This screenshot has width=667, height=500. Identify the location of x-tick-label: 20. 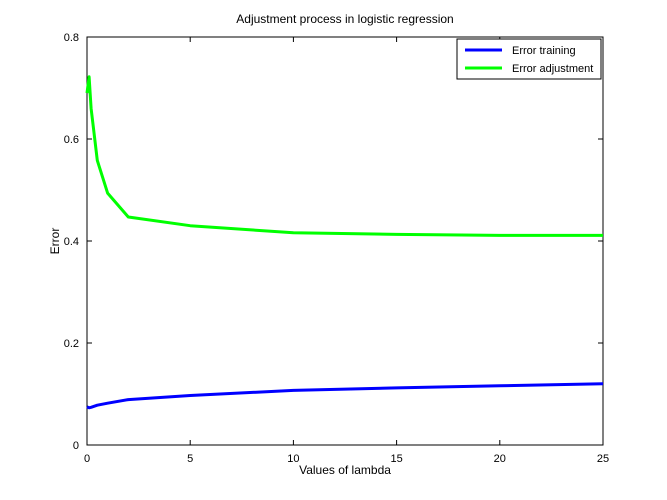
(500, 459).